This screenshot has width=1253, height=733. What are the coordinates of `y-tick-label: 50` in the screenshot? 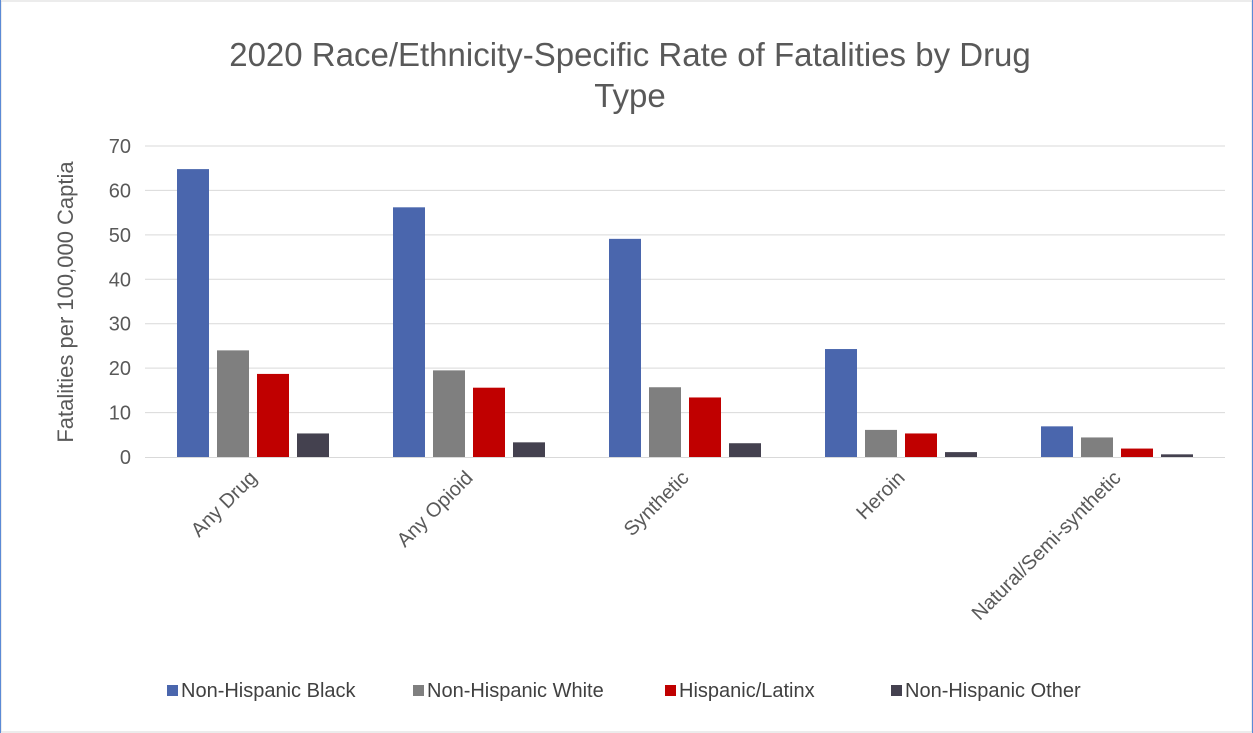 It's located at (120, 236).